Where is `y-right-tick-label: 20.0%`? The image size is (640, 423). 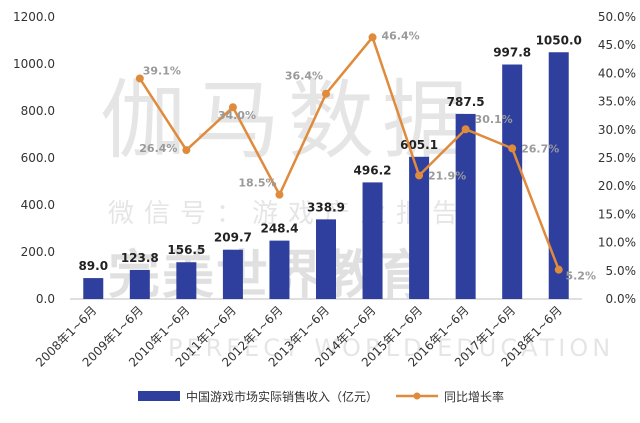
y-right-tick-label: 20.0% is located at coordinates (617, 186).